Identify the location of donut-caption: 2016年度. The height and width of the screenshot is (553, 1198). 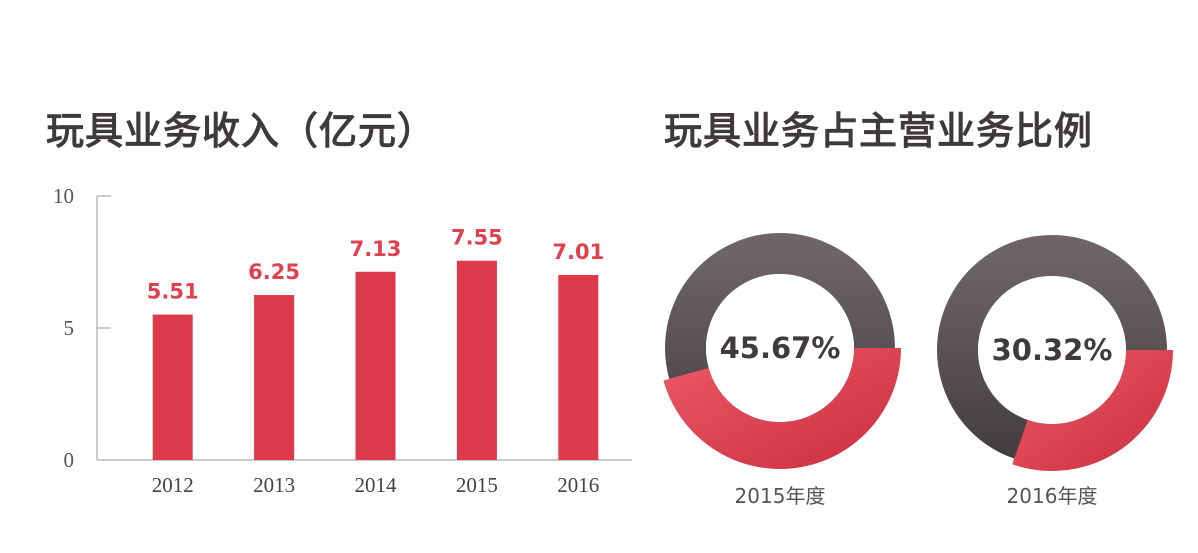
(1052, 496).